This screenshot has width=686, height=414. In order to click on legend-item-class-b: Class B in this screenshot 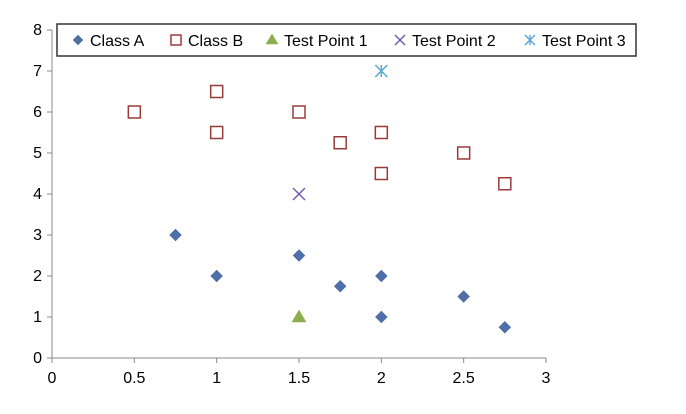, I will do `click(206, 41)`.